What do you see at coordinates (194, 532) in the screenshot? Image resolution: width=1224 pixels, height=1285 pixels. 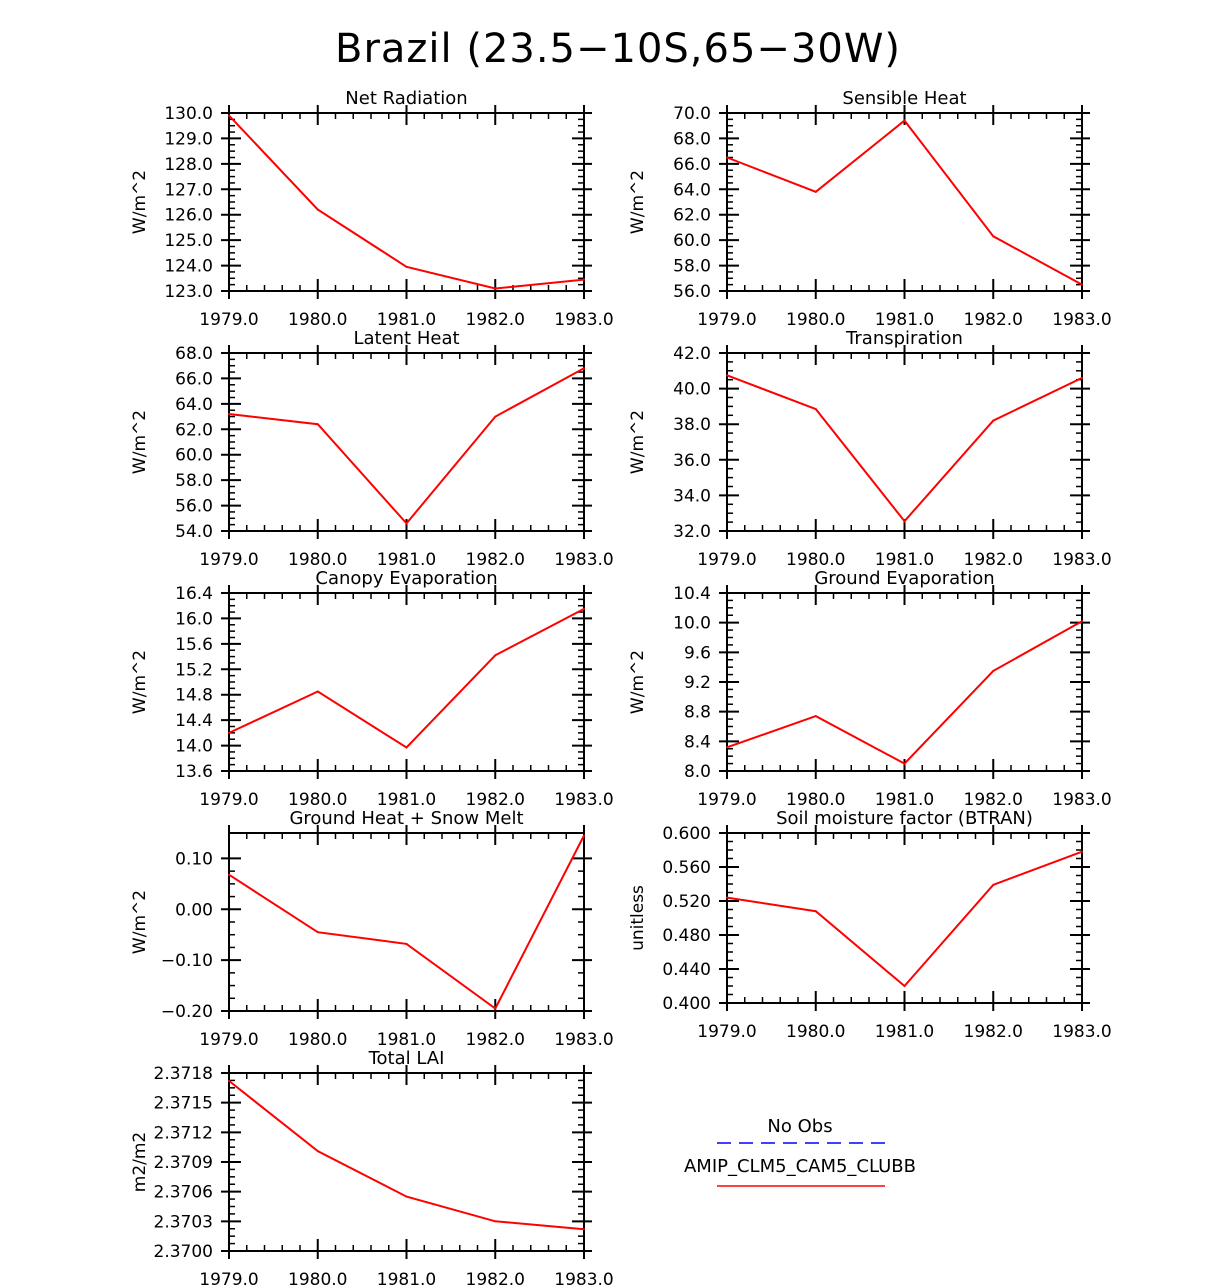 I see `y-tick-label: 54.0` at bounding box center [194, 532].